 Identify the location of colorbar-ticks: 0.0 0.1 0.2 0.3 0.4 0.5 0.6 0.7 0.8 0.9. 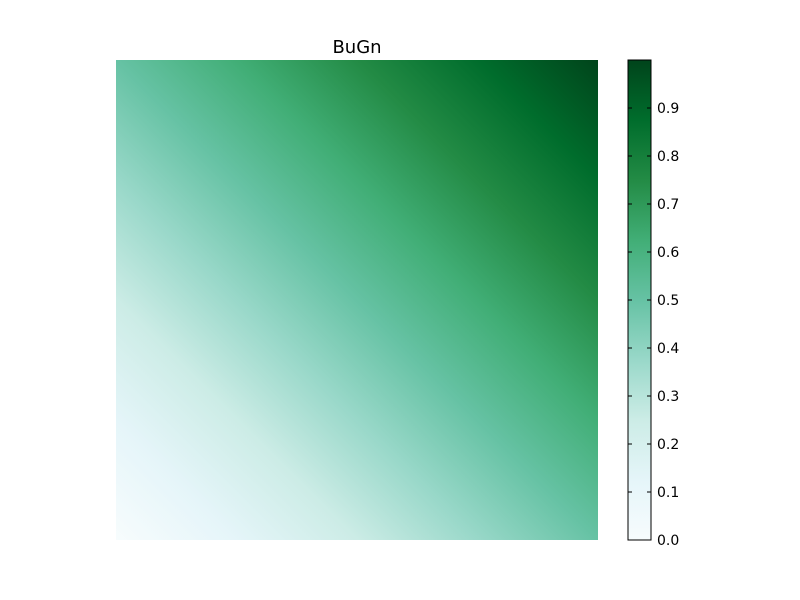
(653, 325).